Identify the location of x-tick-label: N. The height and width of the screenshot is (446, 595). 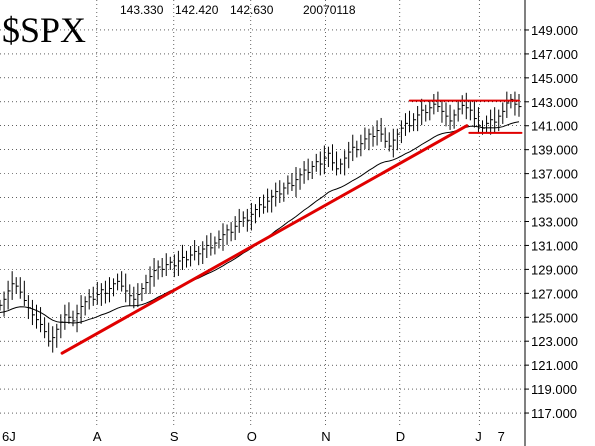
(325, 436).